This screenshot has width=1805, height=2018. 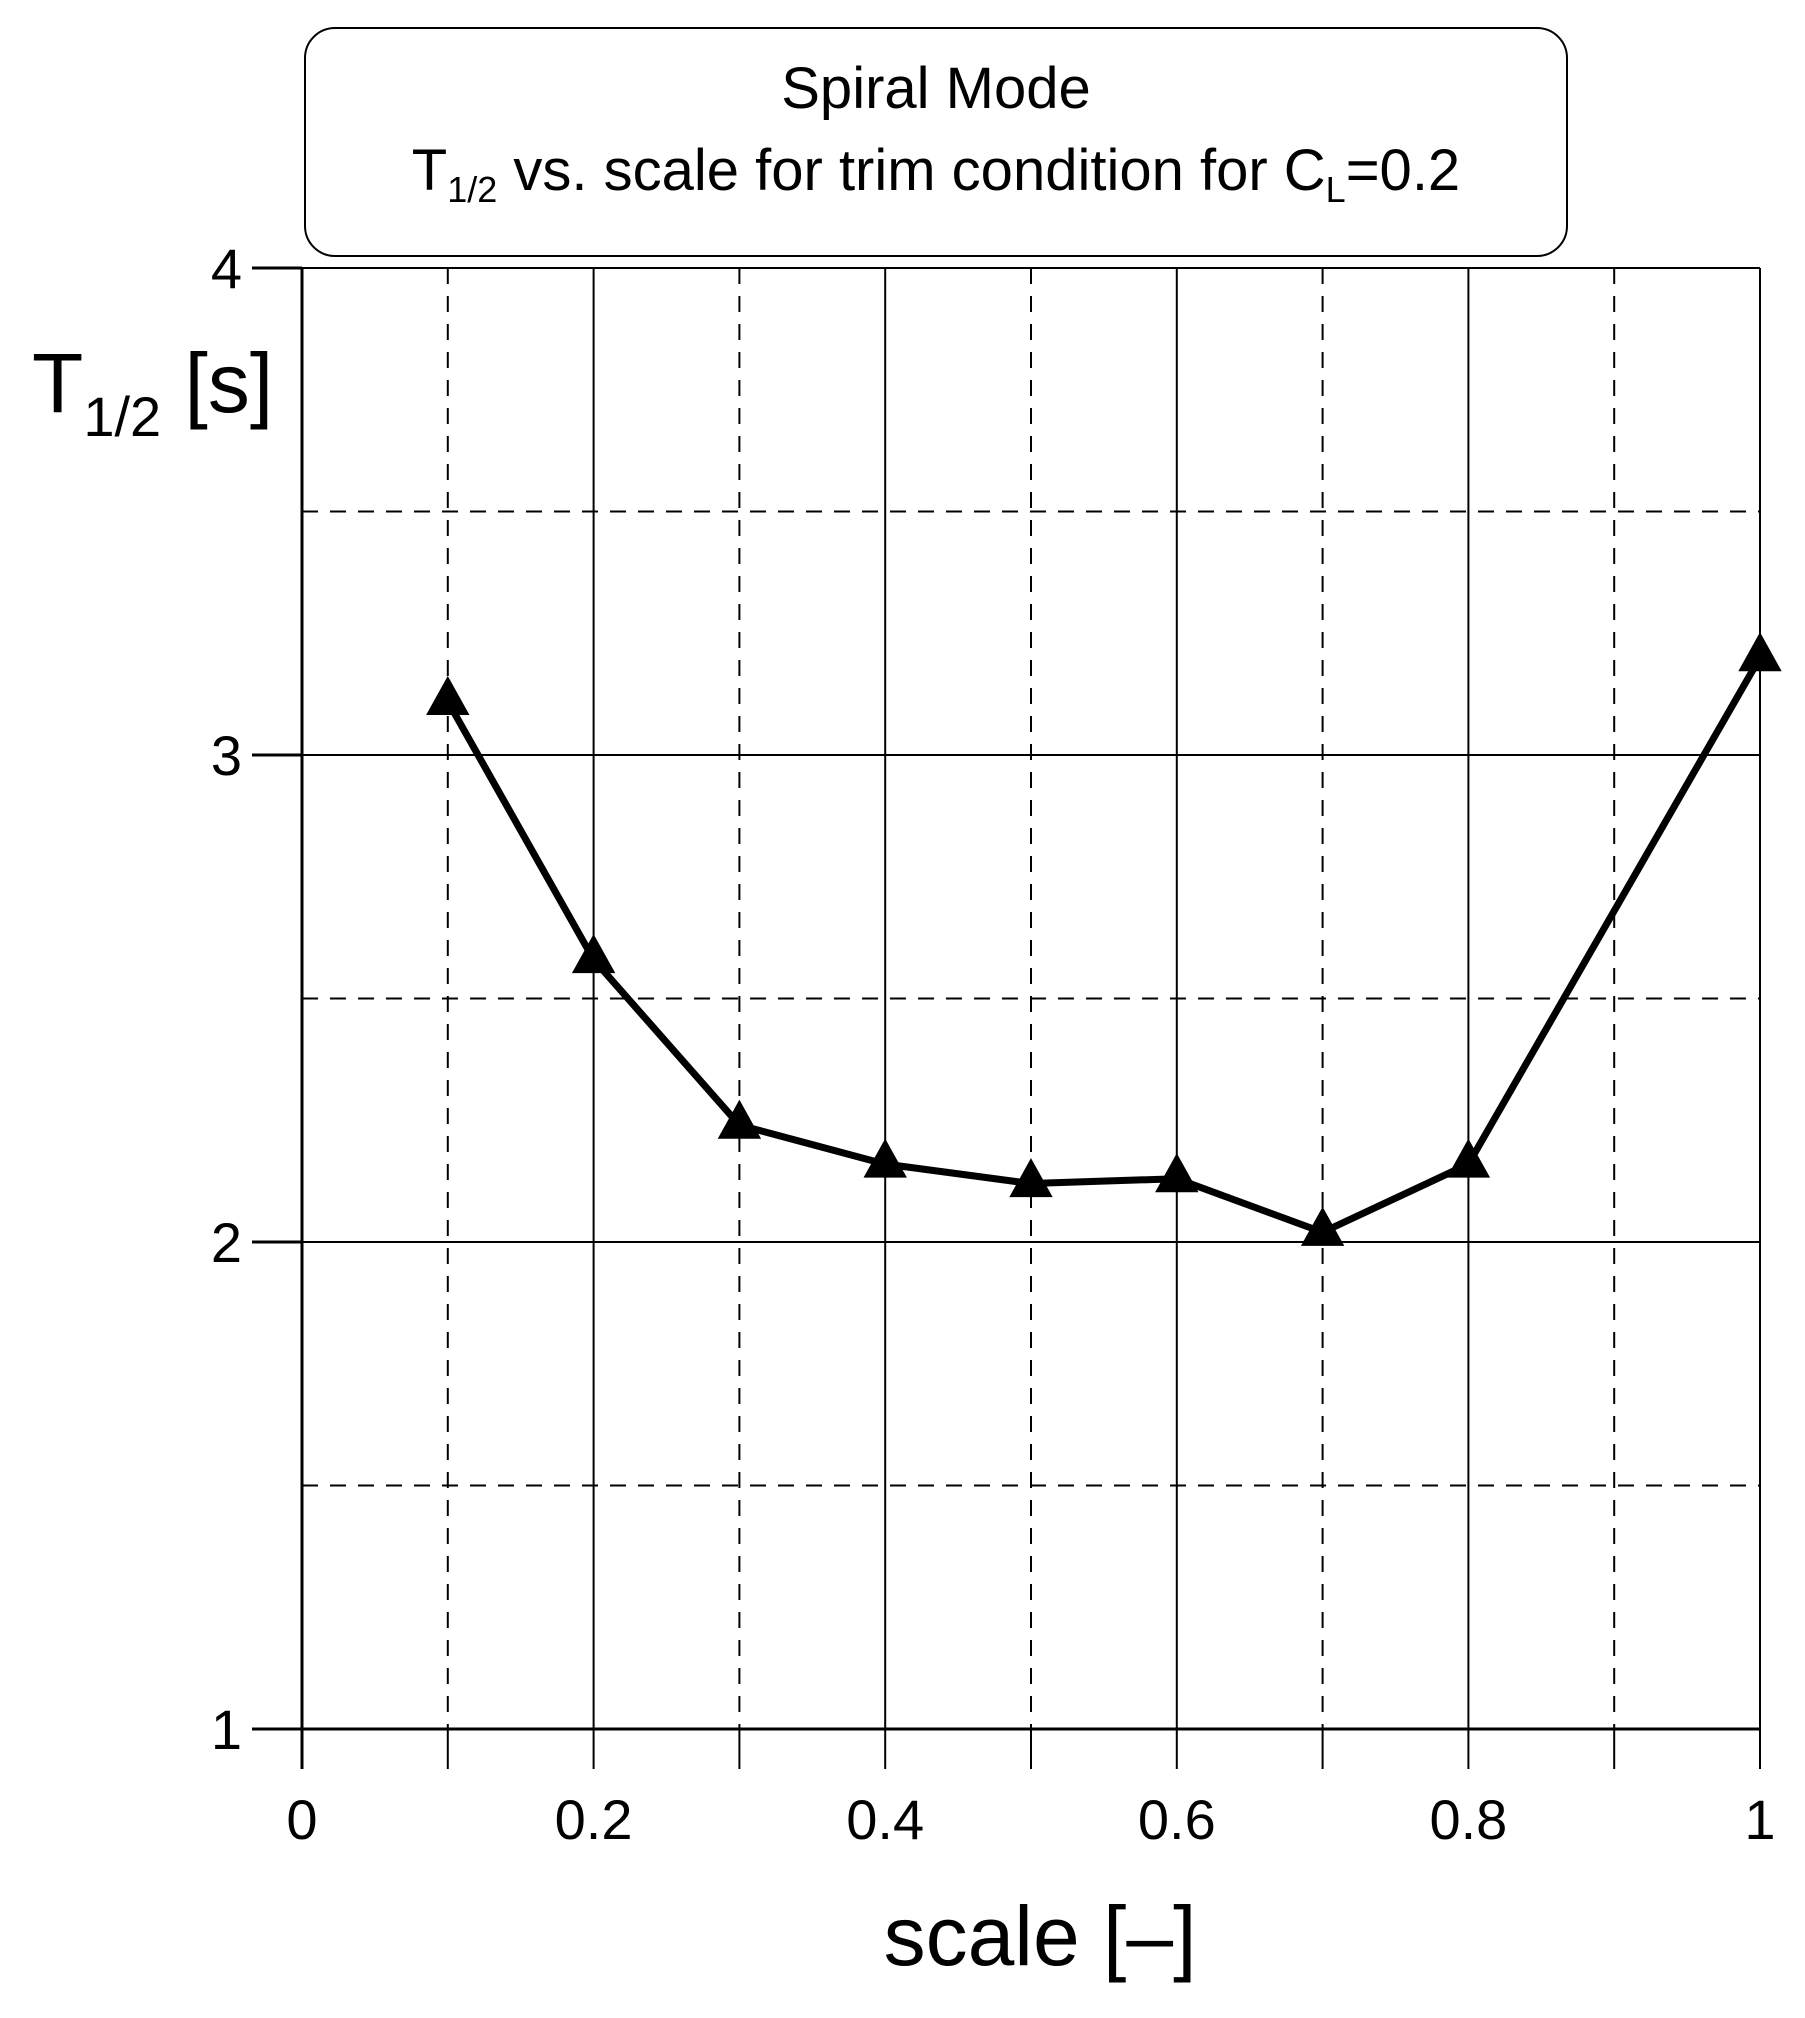 I want to click on y-tick-label: 1, so click(x=226, y=1729).